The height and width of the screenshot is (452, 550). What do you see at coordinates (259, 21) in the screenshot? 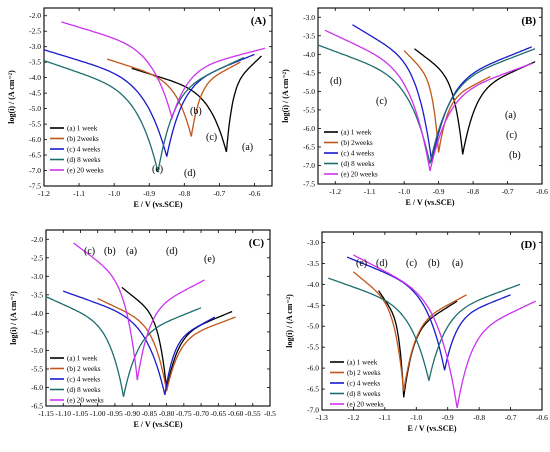
I see `panel-label: (A)` at bounding box center [259, 21].